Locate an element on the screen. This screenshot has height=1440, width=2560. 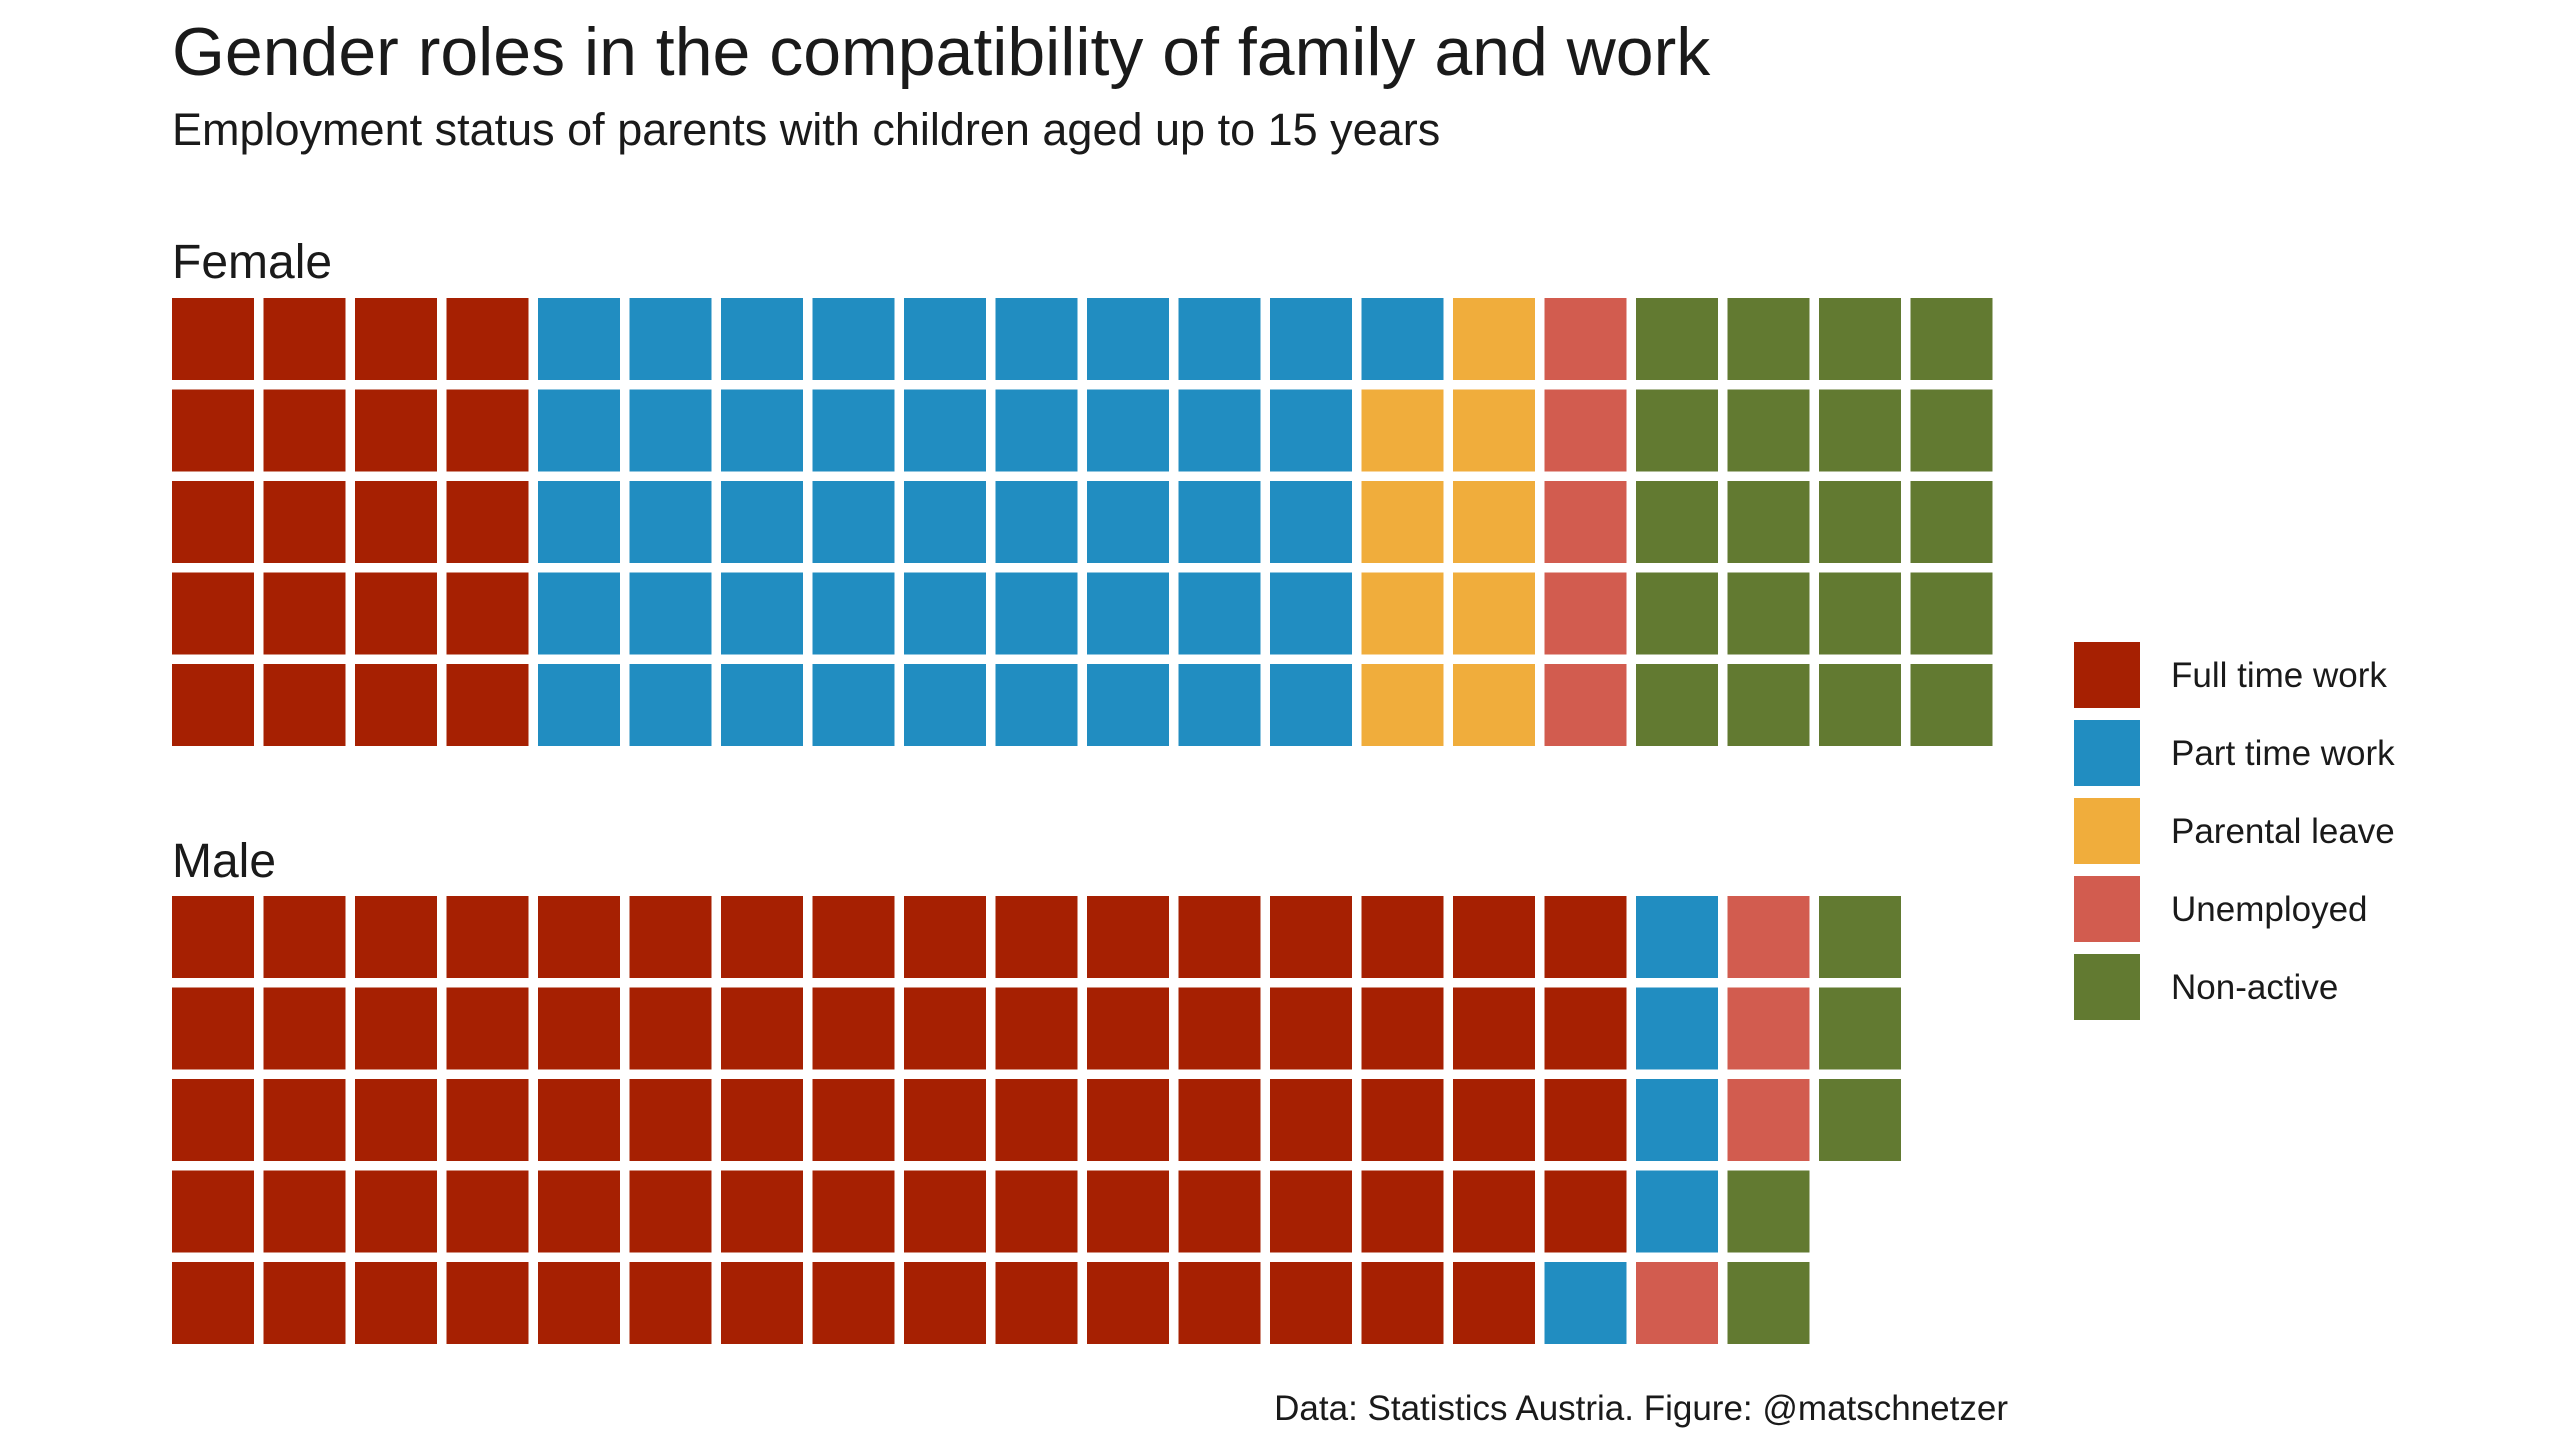
legend-item: Non-active is located at coordinates (2206, 987).